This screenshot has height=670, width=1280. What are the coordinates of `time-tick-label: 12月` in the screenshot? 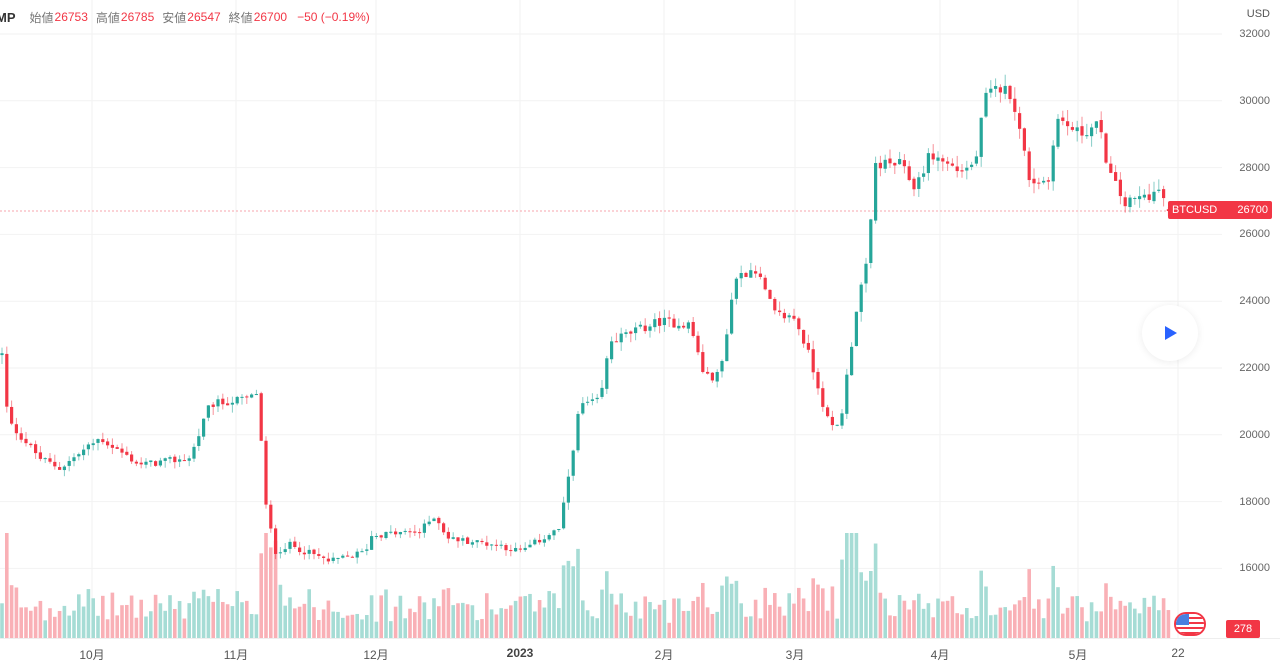 It's located at (376, 655).